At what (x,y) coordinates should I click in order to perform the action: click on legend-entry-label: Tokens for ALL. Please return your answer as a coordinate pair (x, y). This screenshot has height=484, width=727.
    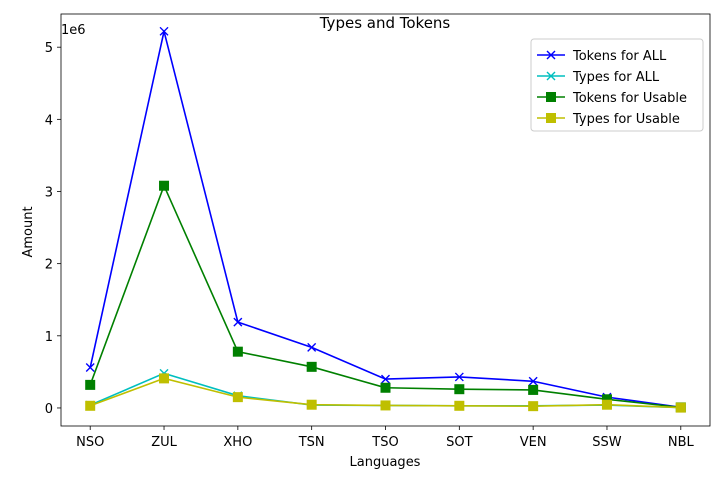
    Looking at the image, I should click on (619, 56).